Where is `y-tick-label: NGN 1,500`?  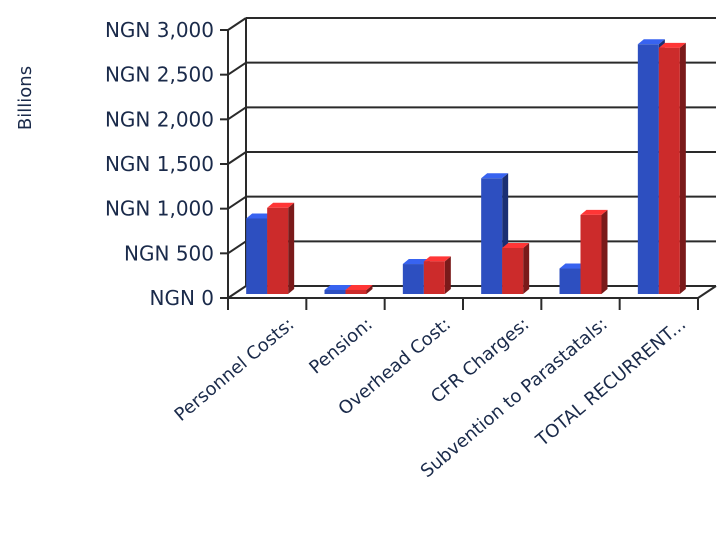
y-tick-label: NGN 1,500 is located at coordinates (159, 164).